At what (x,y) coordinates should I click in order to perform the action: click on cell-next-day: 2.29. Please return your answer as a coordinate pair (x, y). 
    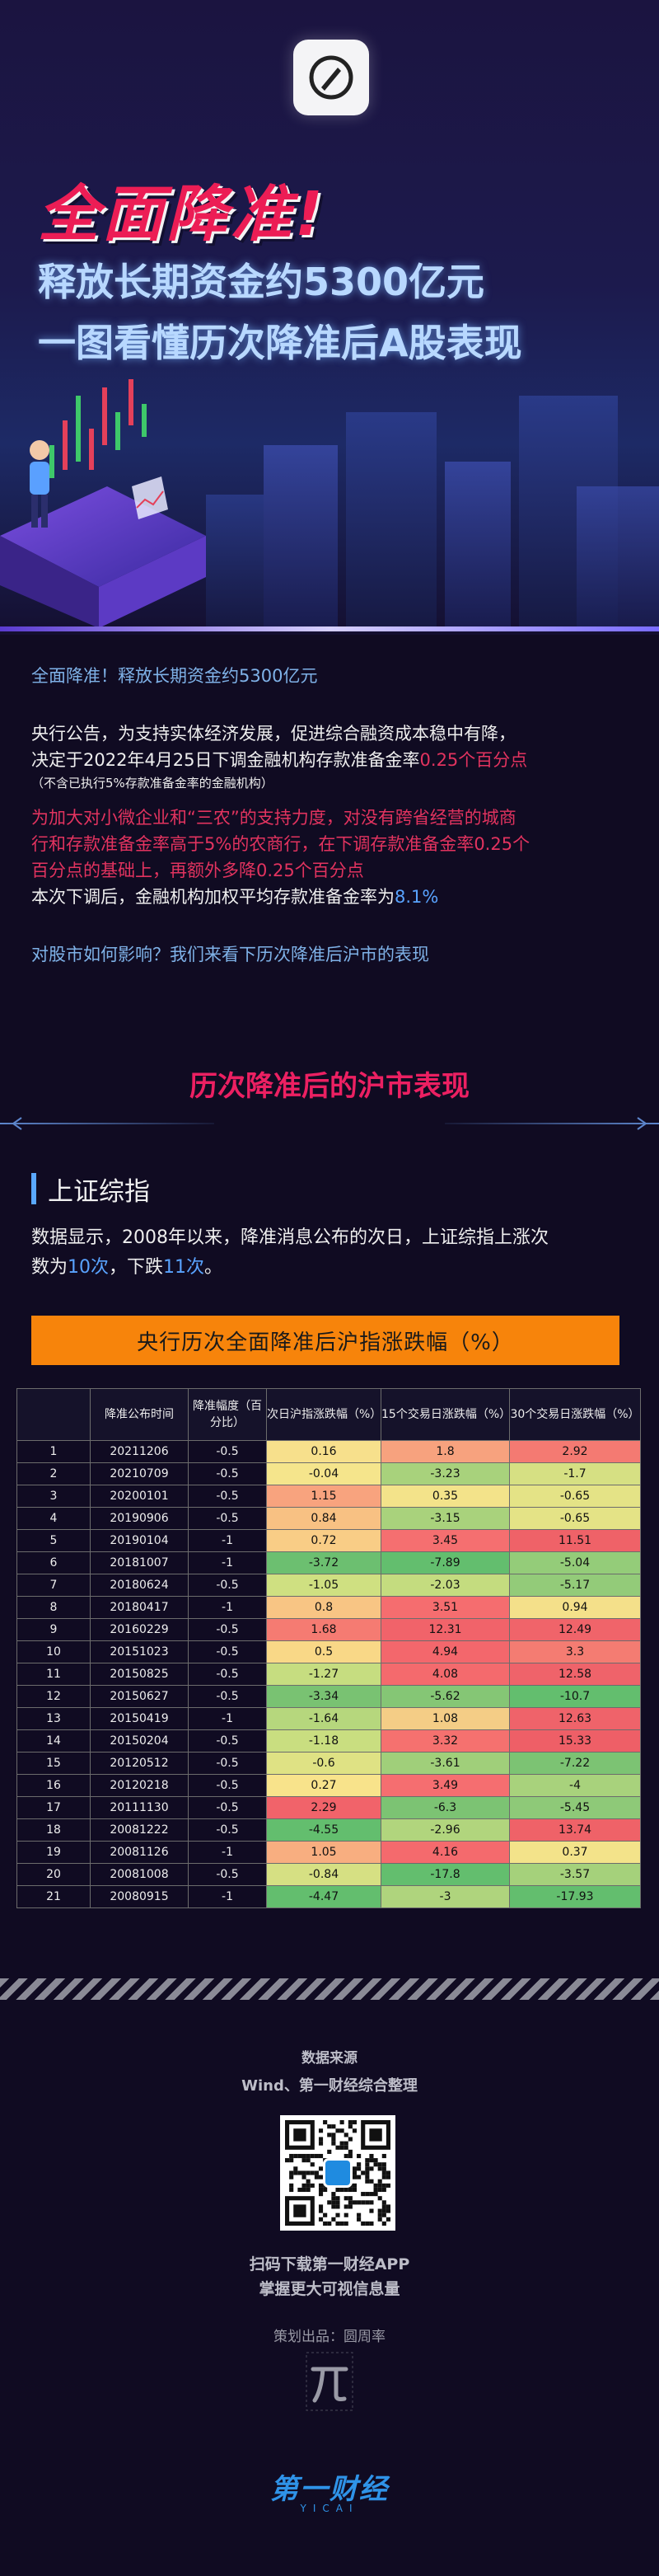
    Looking at the image, I should click on (323, 1808).